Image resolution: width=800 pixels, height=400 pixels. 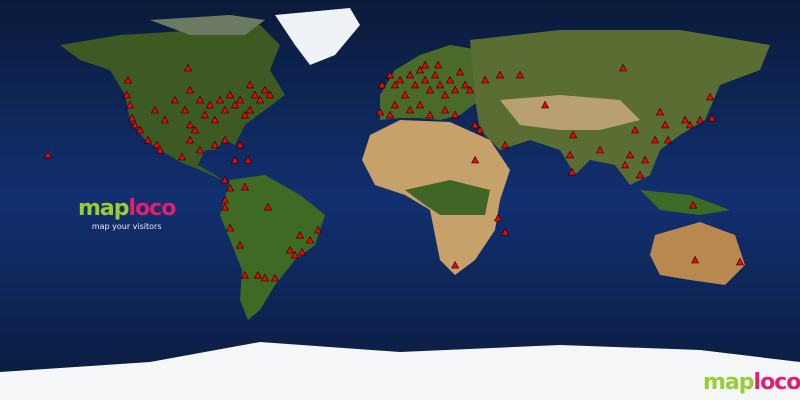 What do you see at coordinates (697, 253) in the screenshot?
I see `australia` at bounding box center [697, 253].